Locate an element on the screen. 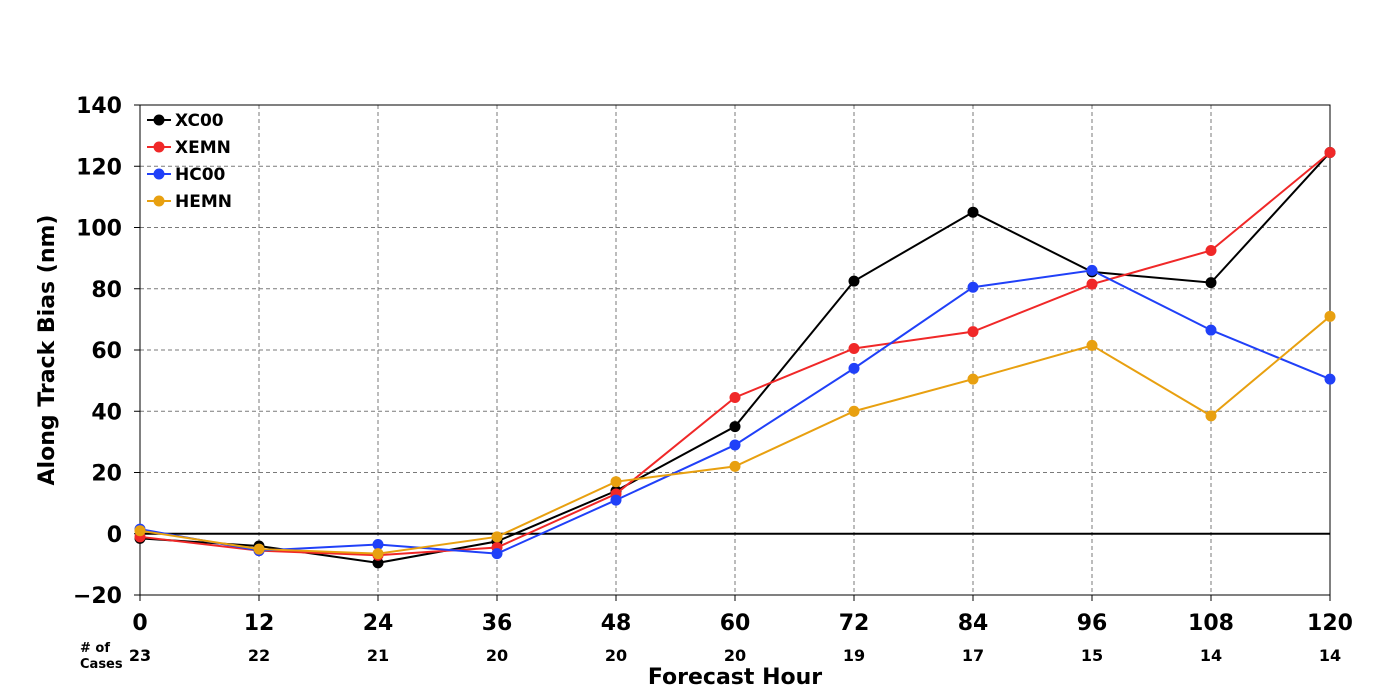 The height and width of the screenshot is (700, 1400). legend-item-hc00: HC00 is located at coordinates (186, 175).